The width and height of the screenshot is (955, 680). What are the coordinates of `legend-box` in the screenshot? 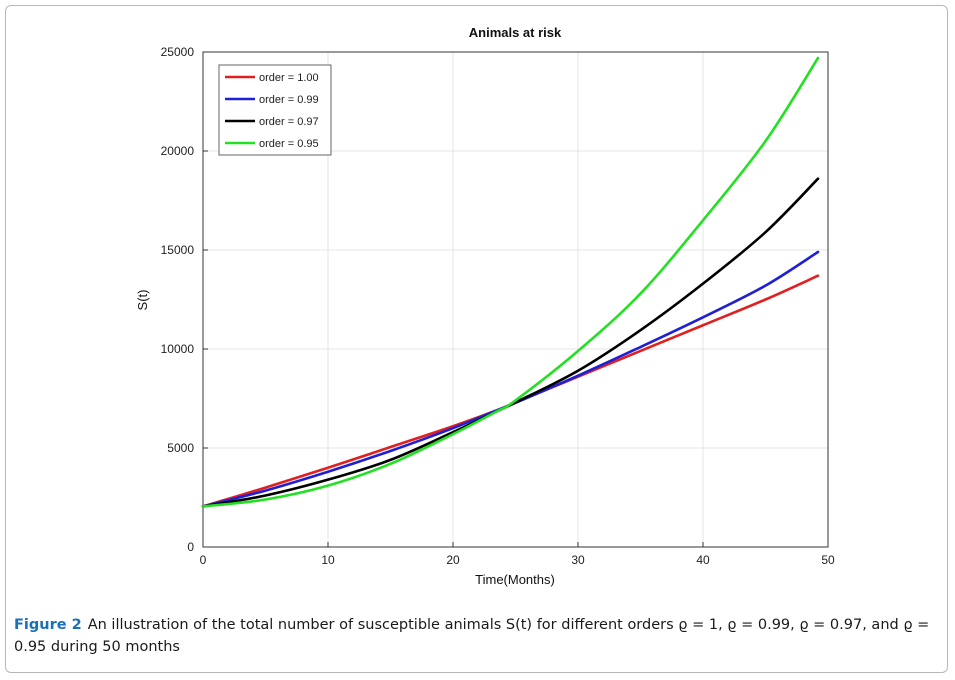 It's located at (275, 110).